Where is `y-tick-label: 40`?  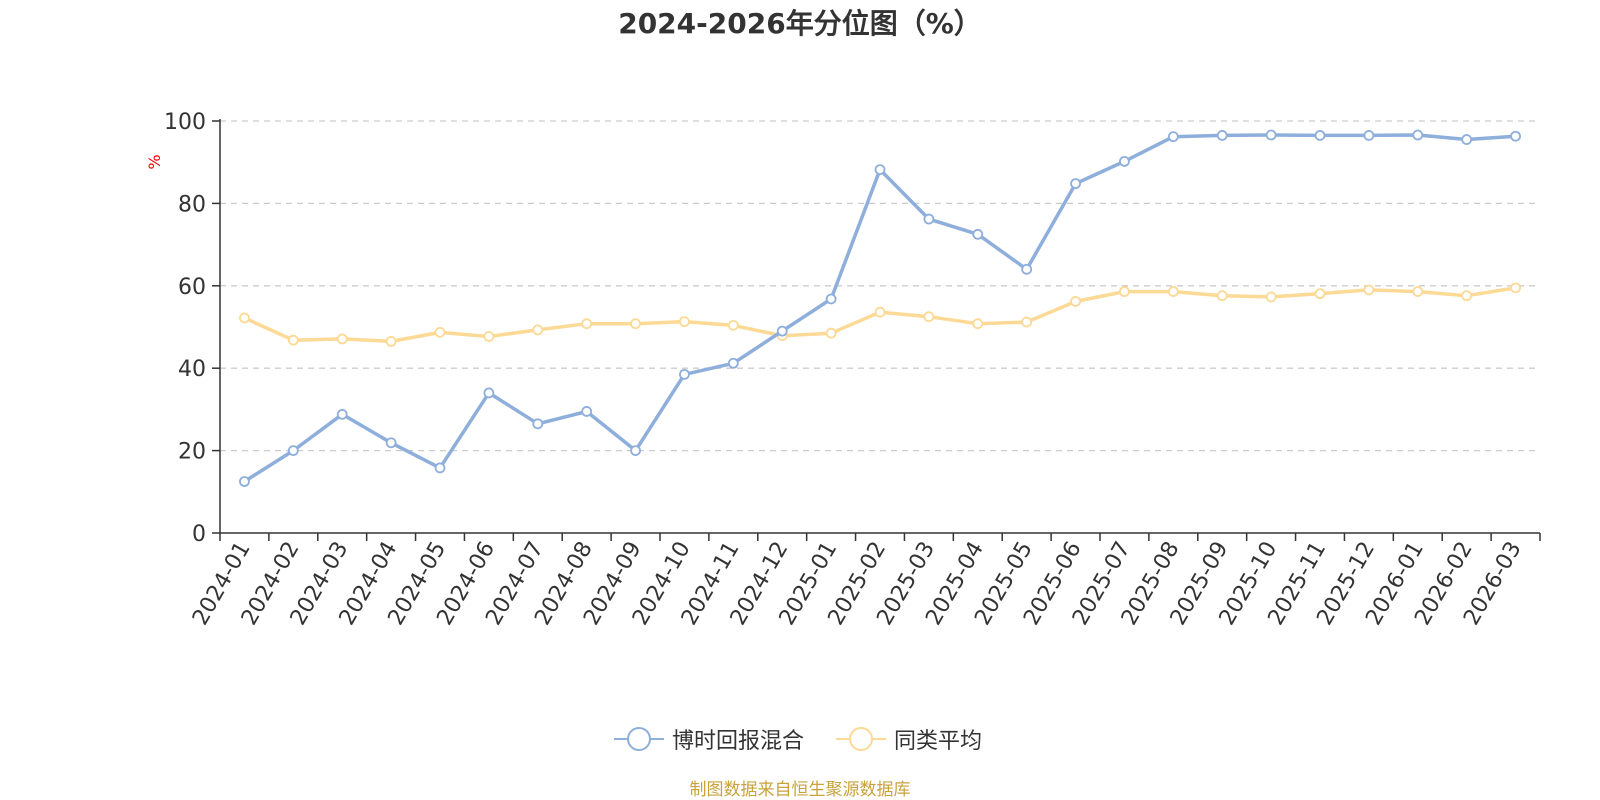
y-tick-label: 40 is located at coordinates (192, 369).